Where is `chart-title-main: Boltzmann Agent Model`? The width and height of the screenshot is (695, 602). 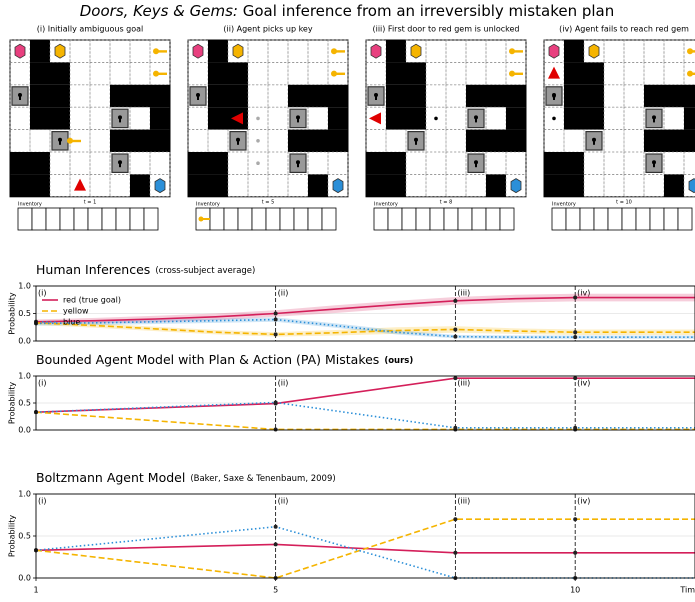
chart-title-main: Boltzmann Agent Model is located at coordinates (110, 477).